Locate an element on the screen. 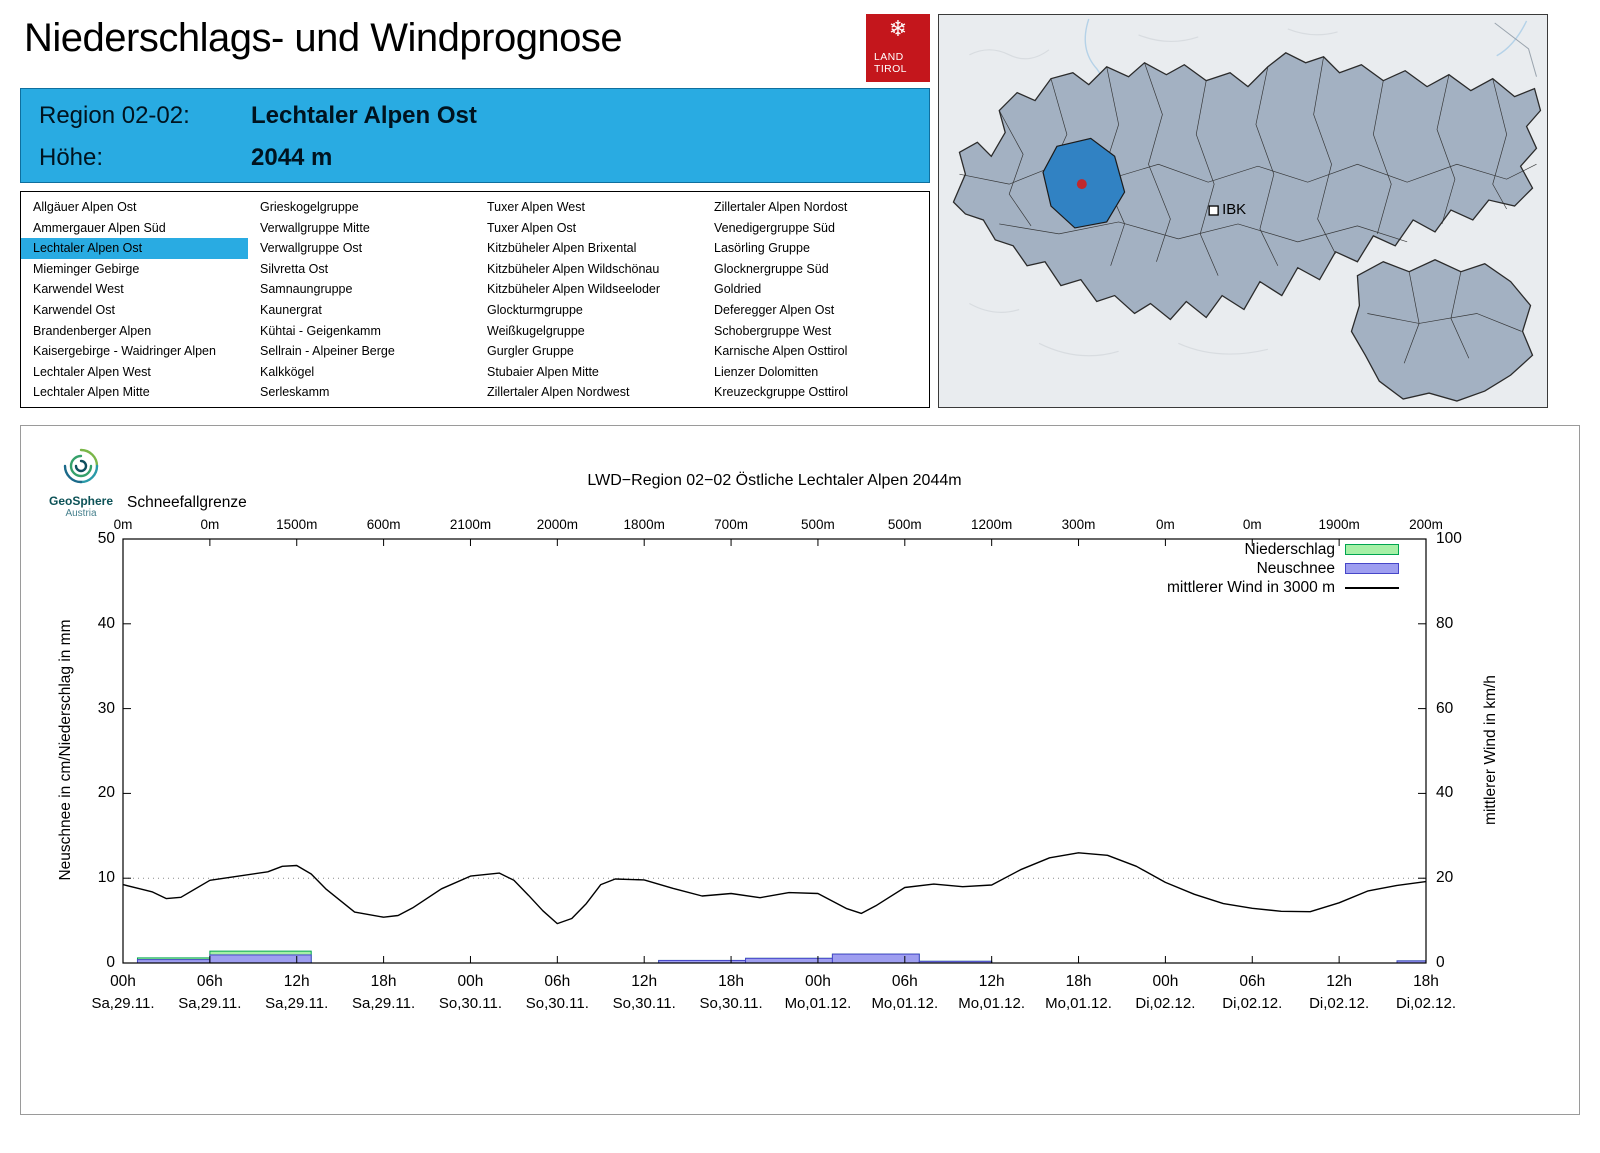 The height and width of the screenshot is (1153, 1600). map-region-area-east-tirol is located at coordinates (1442, 330).